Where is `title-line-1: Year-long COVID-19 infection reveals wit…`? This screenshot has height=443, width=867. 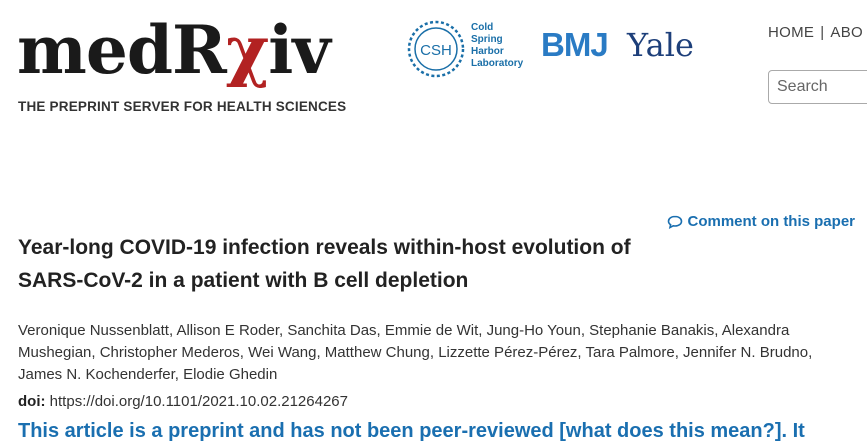
title-line-1: Year-long COVID-19 infection reveals wit… is located at coordinates (324, 247).